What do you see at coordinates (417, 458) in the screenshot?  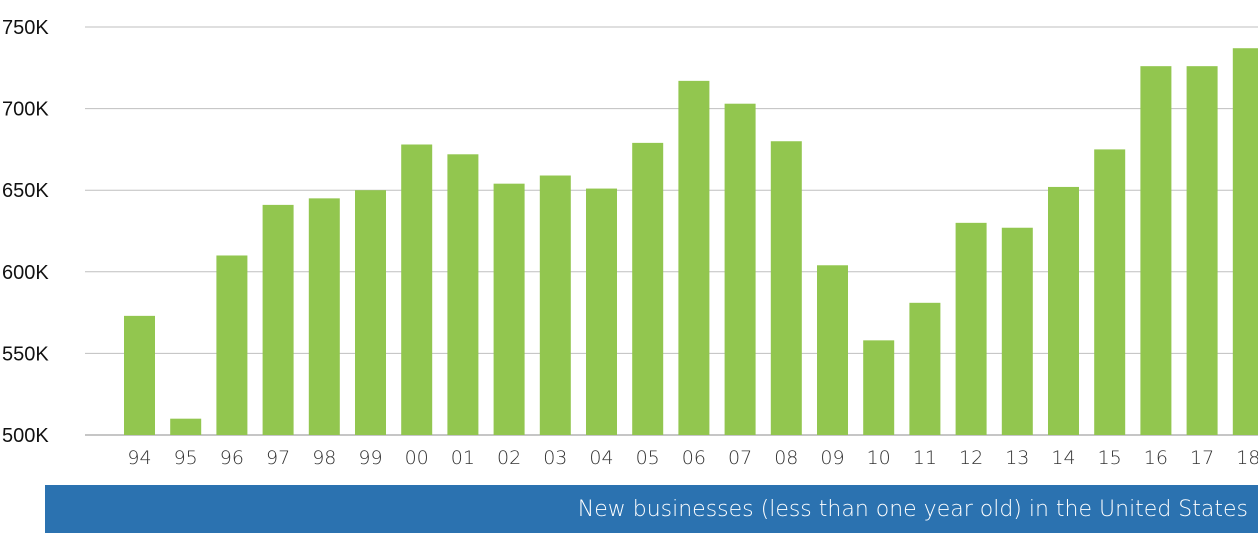 I see `x-tick-label: 00` at bounding box center [417, 458].